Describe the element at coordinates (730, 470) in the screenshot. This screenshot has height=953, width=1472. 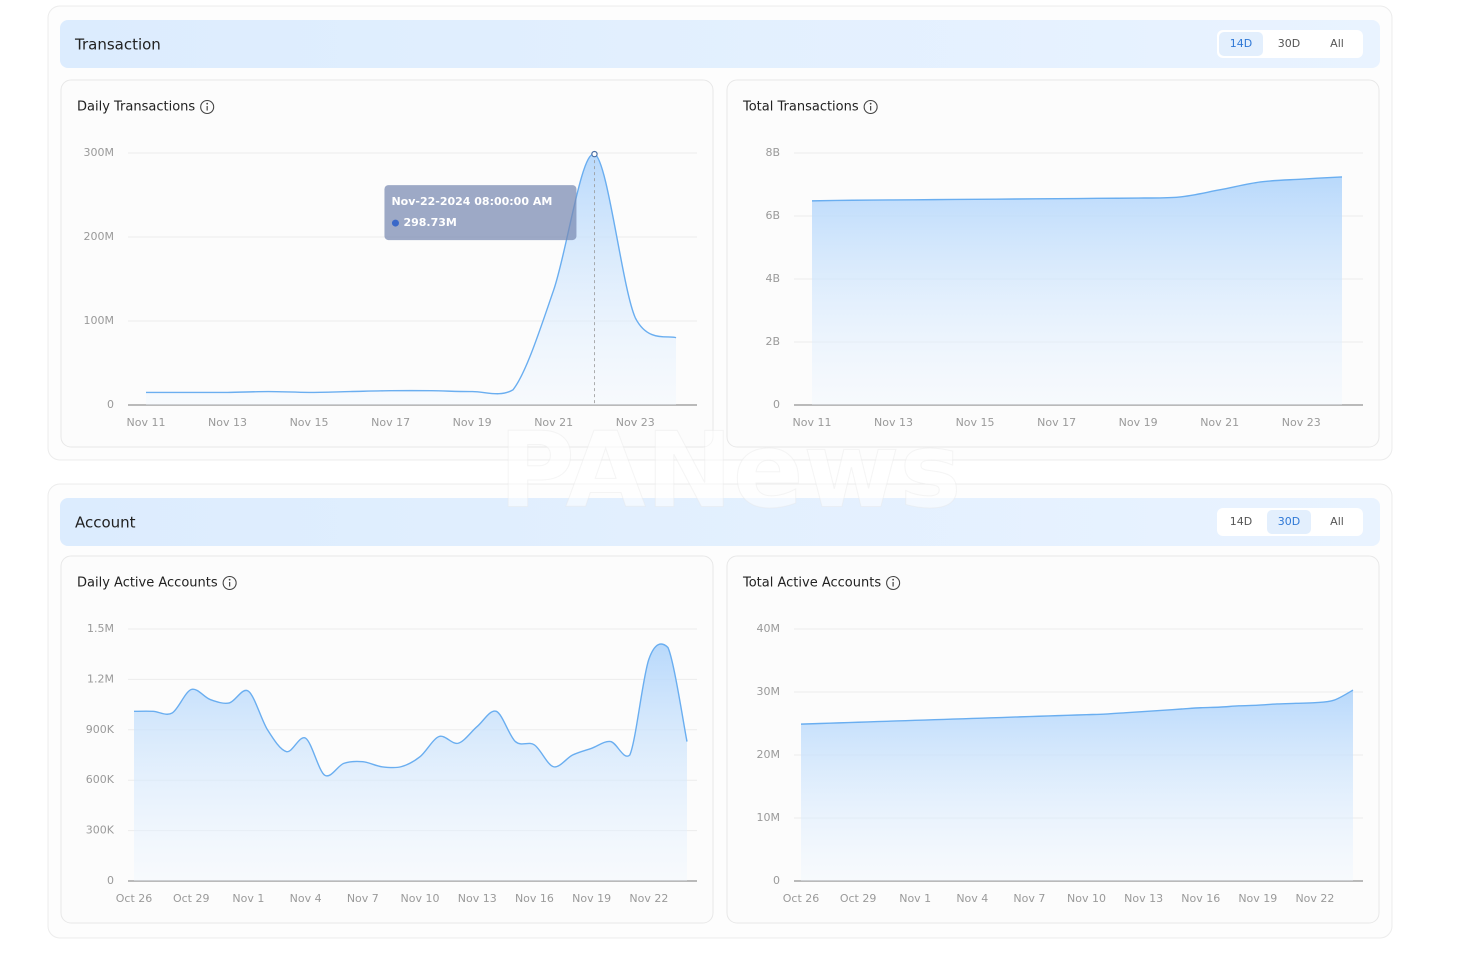
I see `watermark: PANews` at that location.